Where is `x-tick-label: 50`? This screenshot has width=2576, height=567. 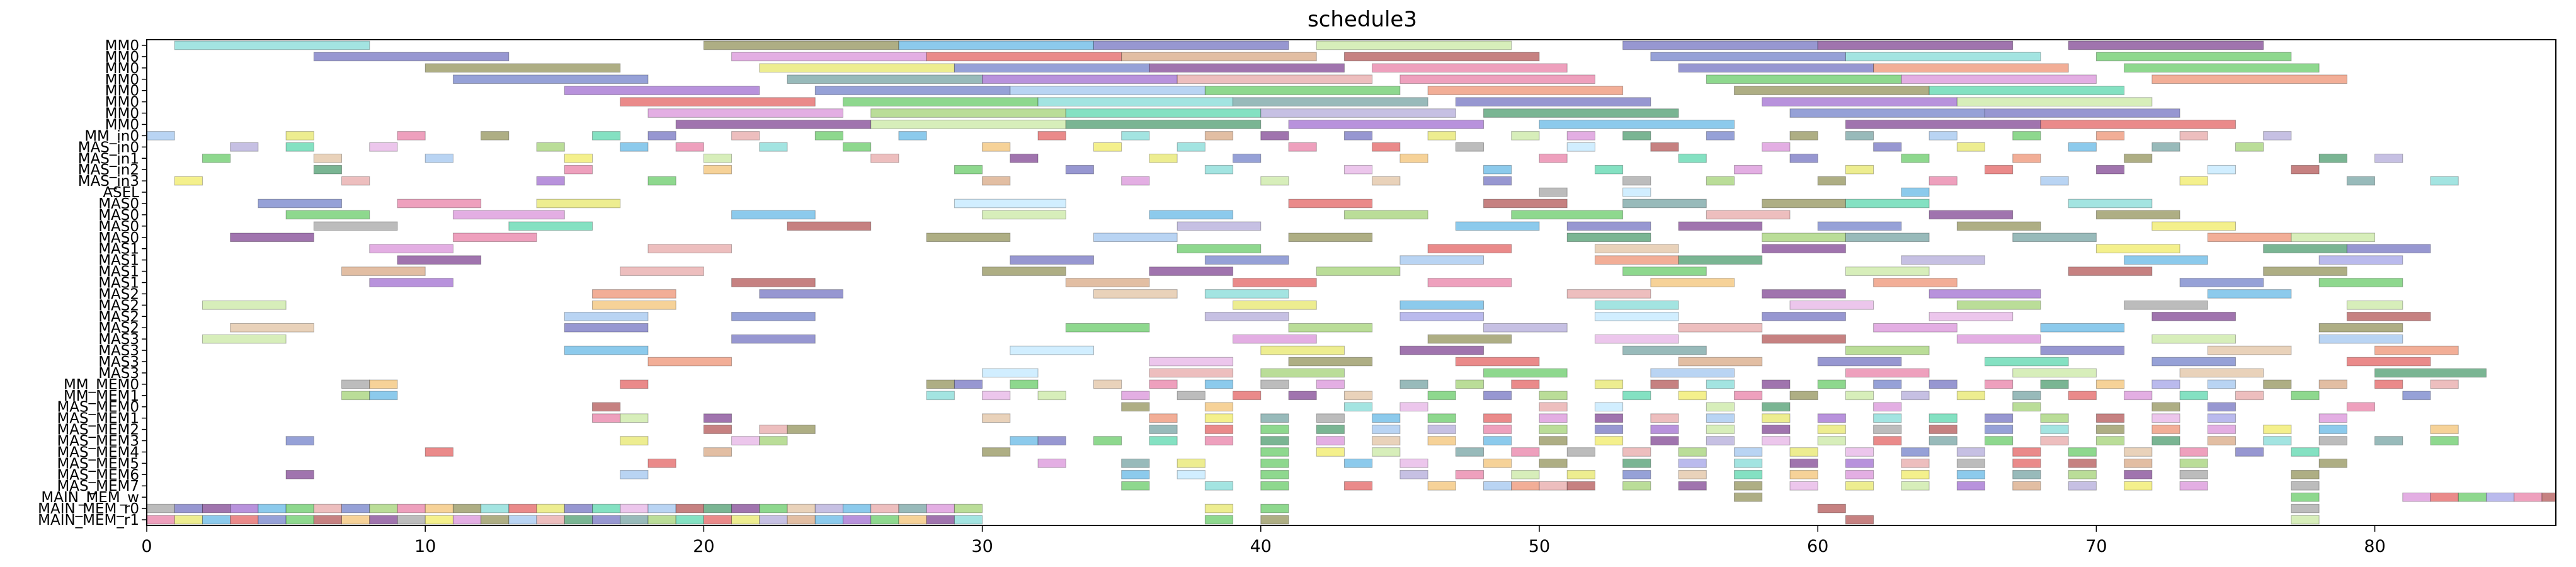 x-tick-label: 50 is located at coordinates (1539, 546).